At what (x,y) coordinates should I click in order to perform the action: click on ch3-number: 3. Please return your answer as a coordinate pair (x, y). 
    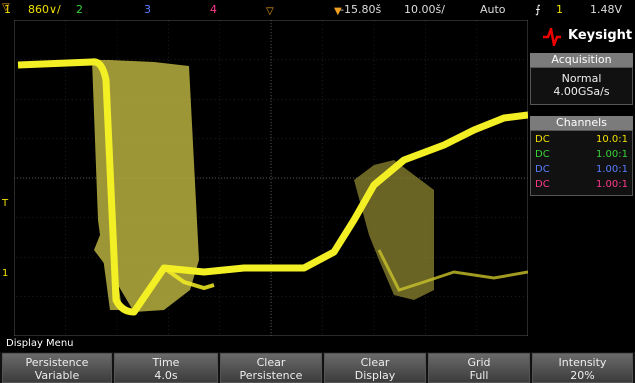
    Looking at the image, I should click on (147, 9).